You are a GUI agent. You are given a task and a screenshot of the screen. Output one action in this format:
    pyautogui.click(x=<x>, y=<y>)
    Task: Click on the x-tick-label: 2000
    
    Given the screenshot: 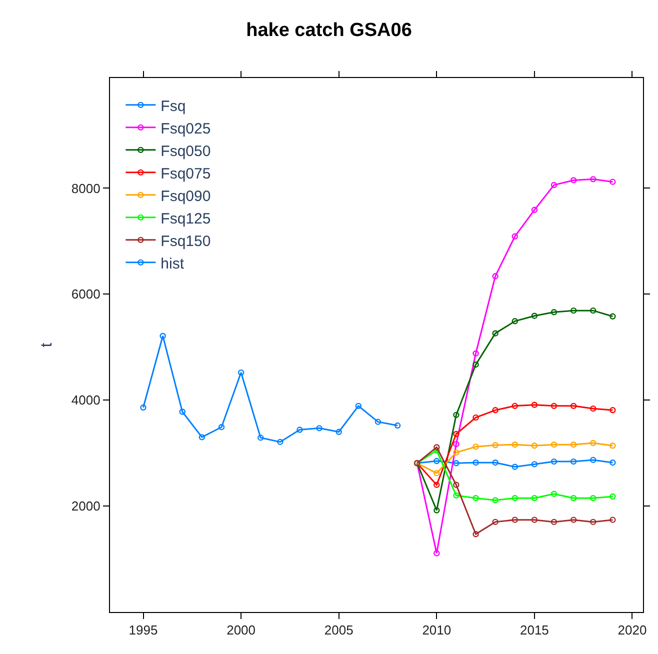 What is the action you would take?
    pyautogui.click(x=241, y=630)
    